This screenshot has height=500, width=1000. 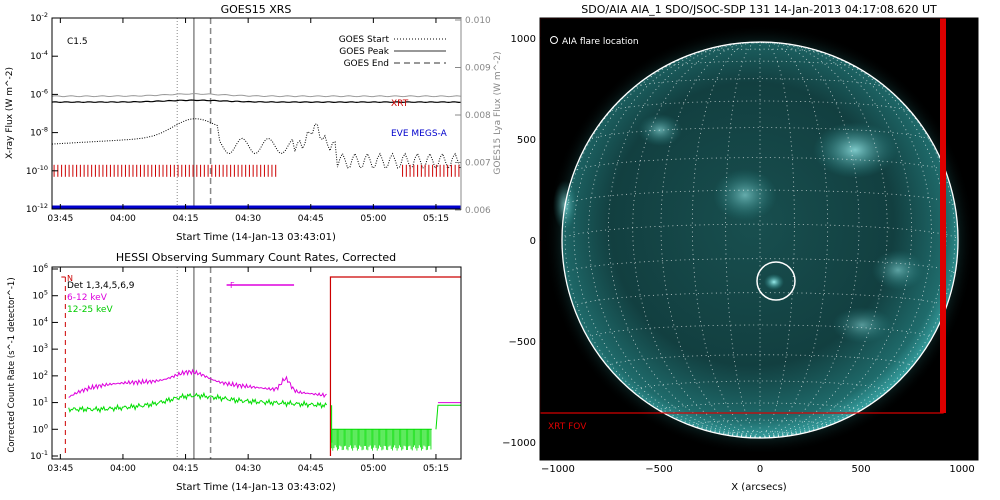 What do you see at coordinates (364, 52) in the screenshot?
I see `legend-goes-peak: GOES Peak` at bounding box center [364, 52].